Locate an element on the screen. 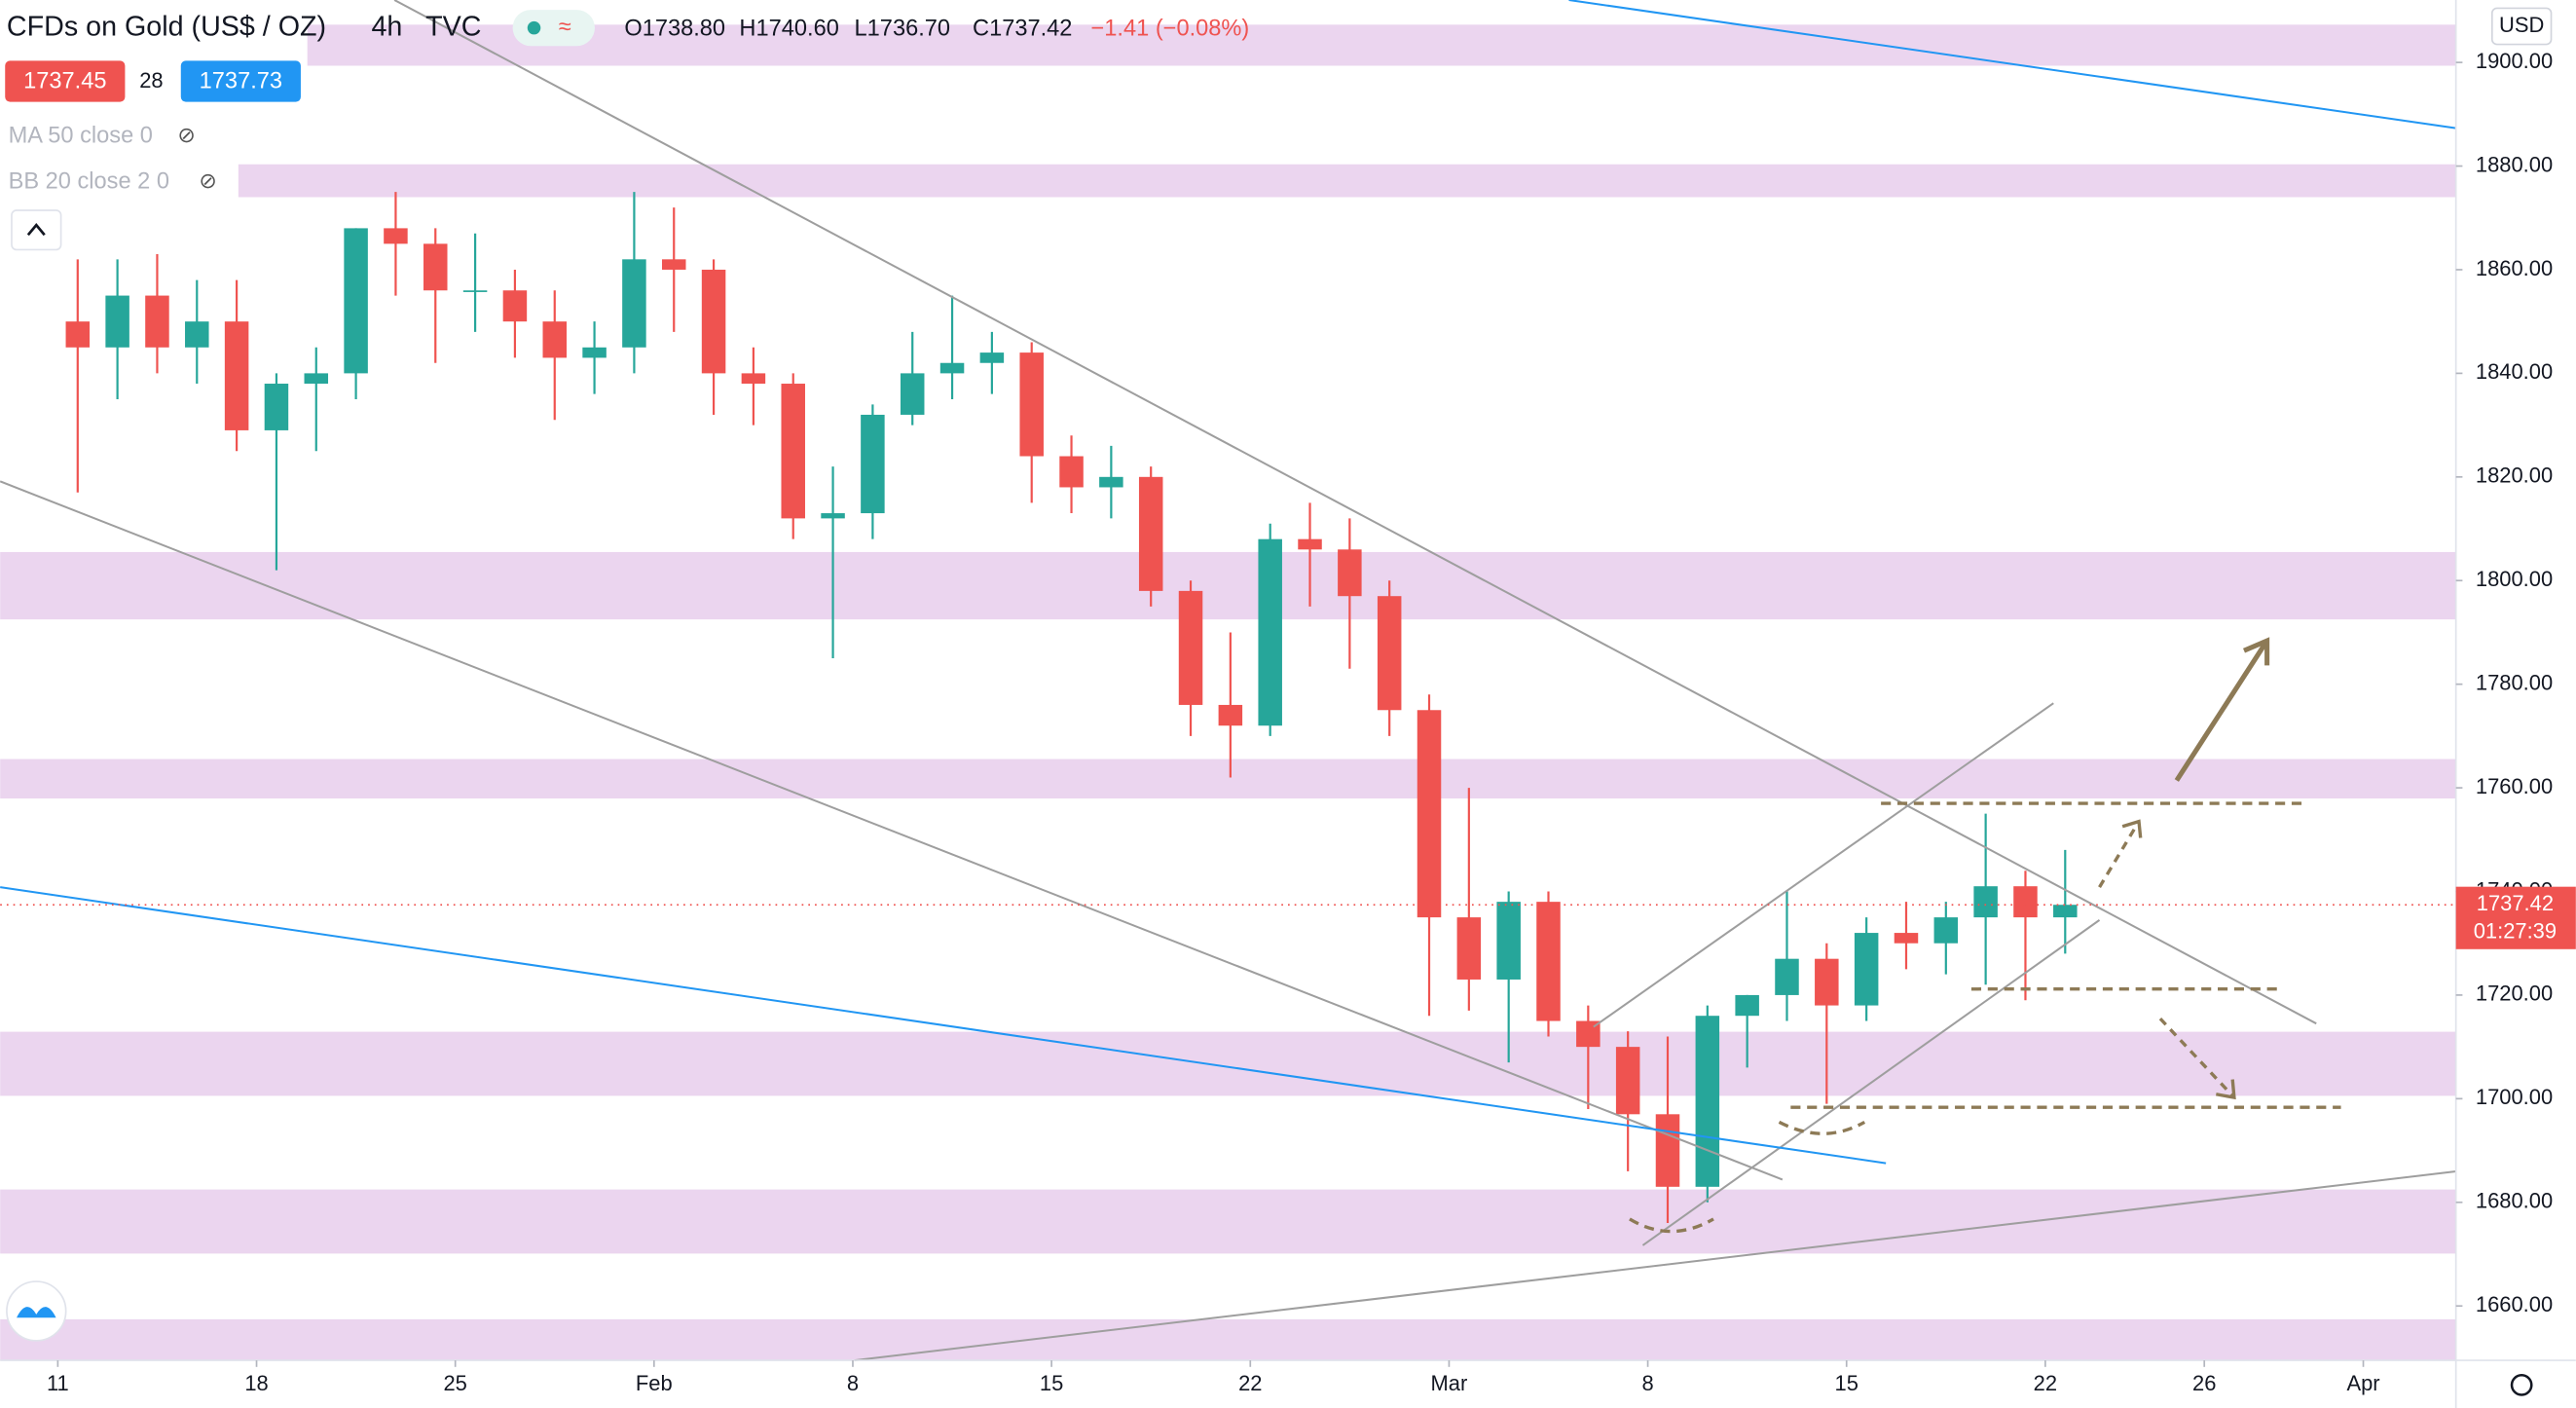  x-tick-label: 8 is located at coordinates (853, 1383).